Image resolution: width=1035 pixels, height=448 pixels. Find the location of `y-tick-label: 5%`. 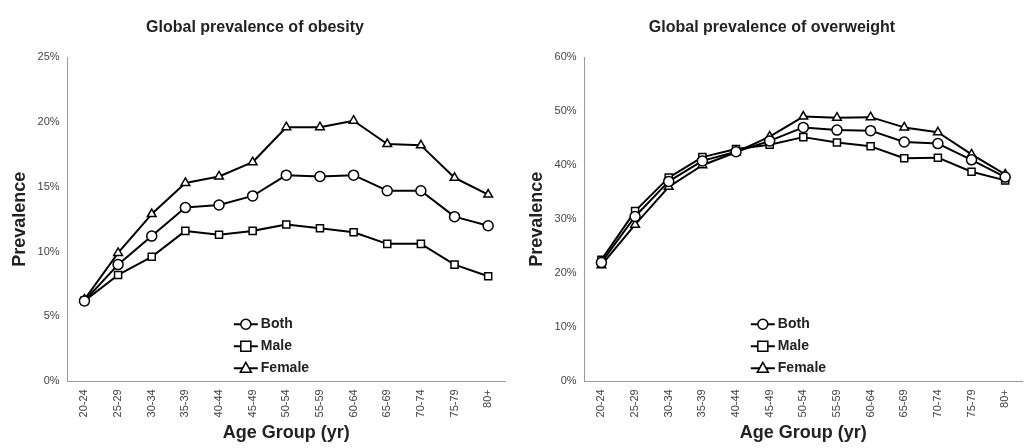

y-tick-label: 5% is located at coordinates (51, 315).